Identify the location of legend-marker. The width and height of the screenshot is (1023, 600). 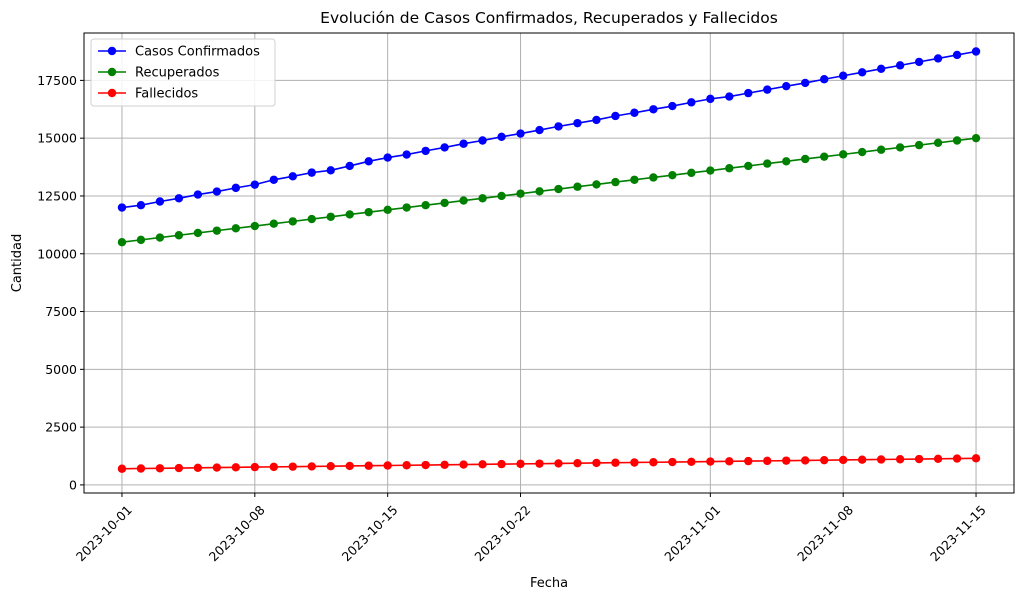
(112, 51).